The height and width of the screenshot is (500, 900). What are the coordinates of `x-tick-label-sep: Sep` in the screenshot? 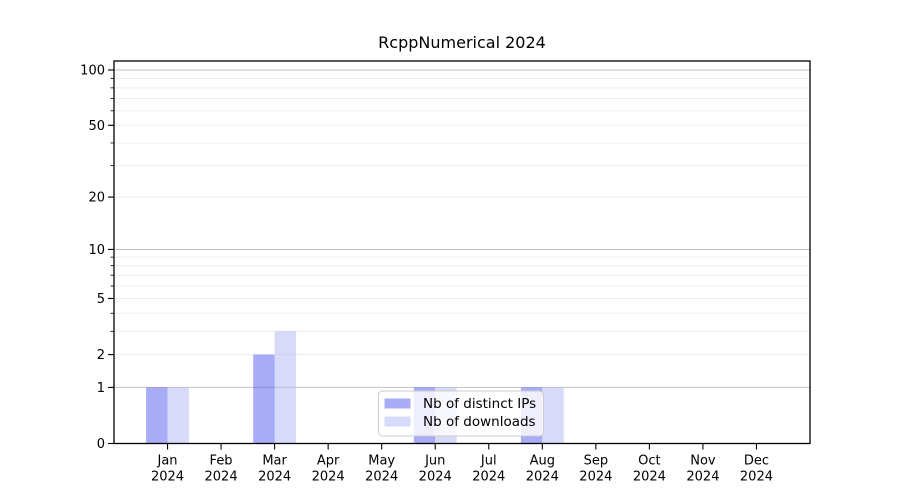 It's located at (596, 461).